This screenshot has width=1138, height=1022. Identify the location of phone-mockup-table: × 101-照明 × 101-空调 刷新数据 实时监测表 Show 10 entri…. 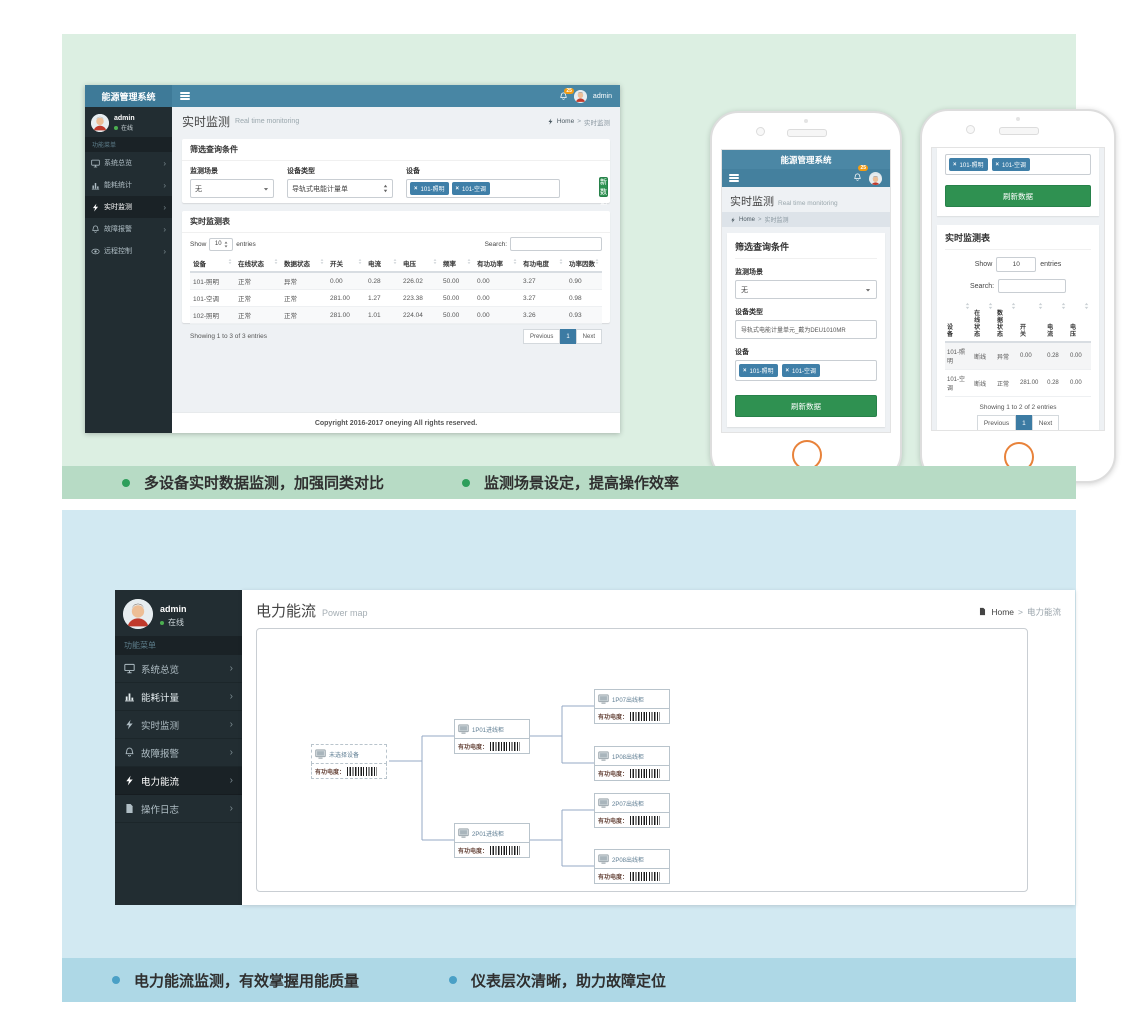
(1018, 296).